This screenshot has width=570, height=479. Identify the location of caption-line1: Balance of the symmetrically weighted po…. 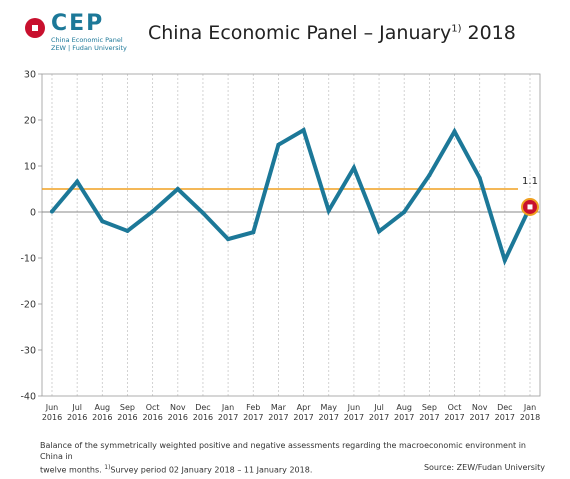
(283, 451).